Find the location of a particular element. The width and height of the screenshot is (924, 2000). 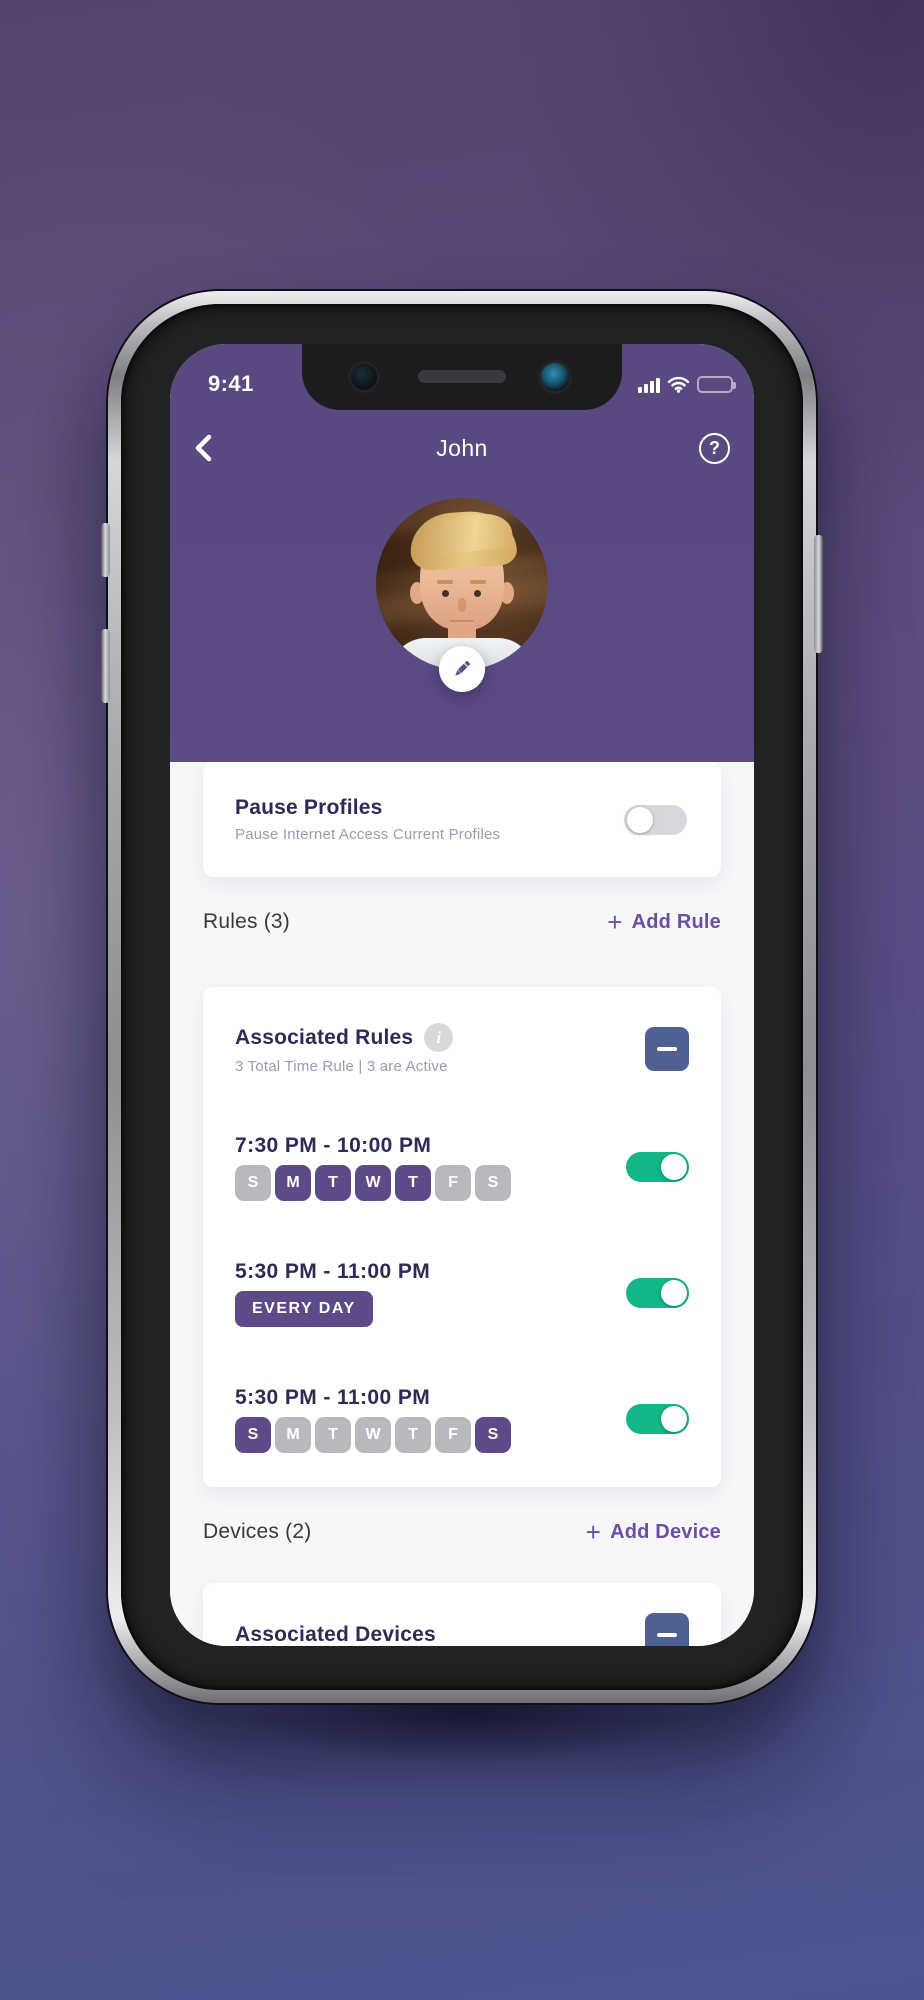

phone-notch is located at coordinates (462, 377).